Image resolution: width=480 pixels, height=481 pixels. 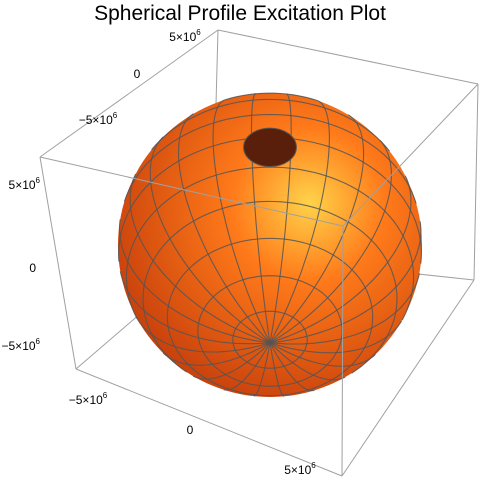 I want to click on y-tick-label: 5×10⁶, so click(x=185, y=36).